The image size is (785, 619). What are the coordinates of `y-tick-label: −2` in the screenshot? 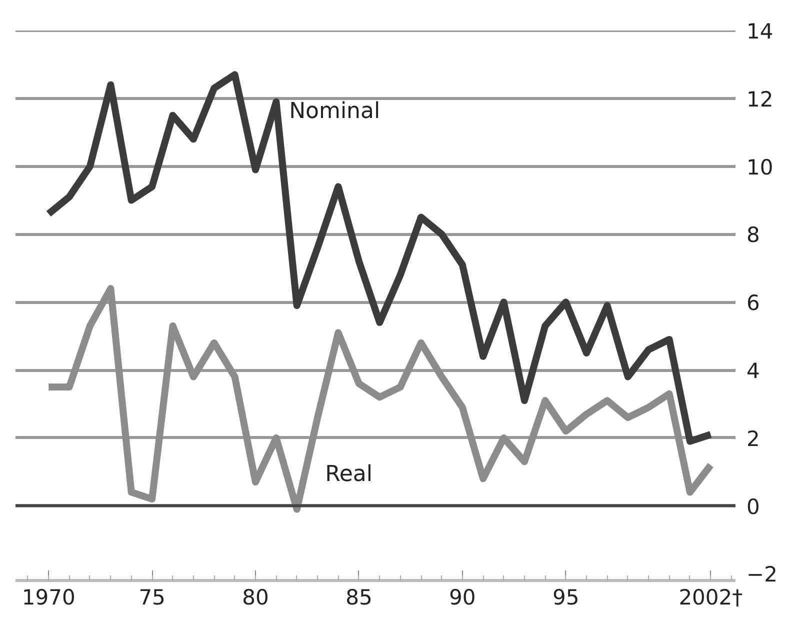 It's located at (762, 574).